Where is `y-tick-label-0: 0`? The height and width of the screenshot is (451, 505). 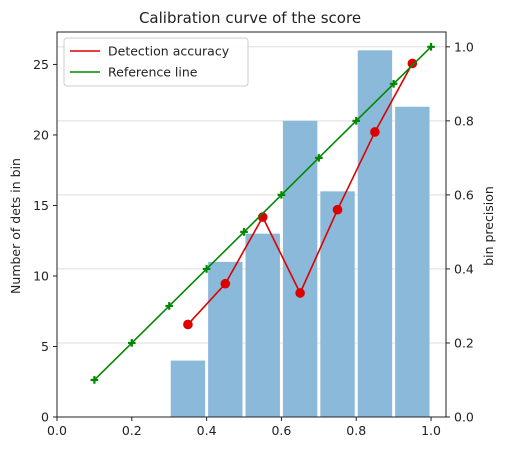 y-tick-label-0: 0 is located at coordinates (45, 417).